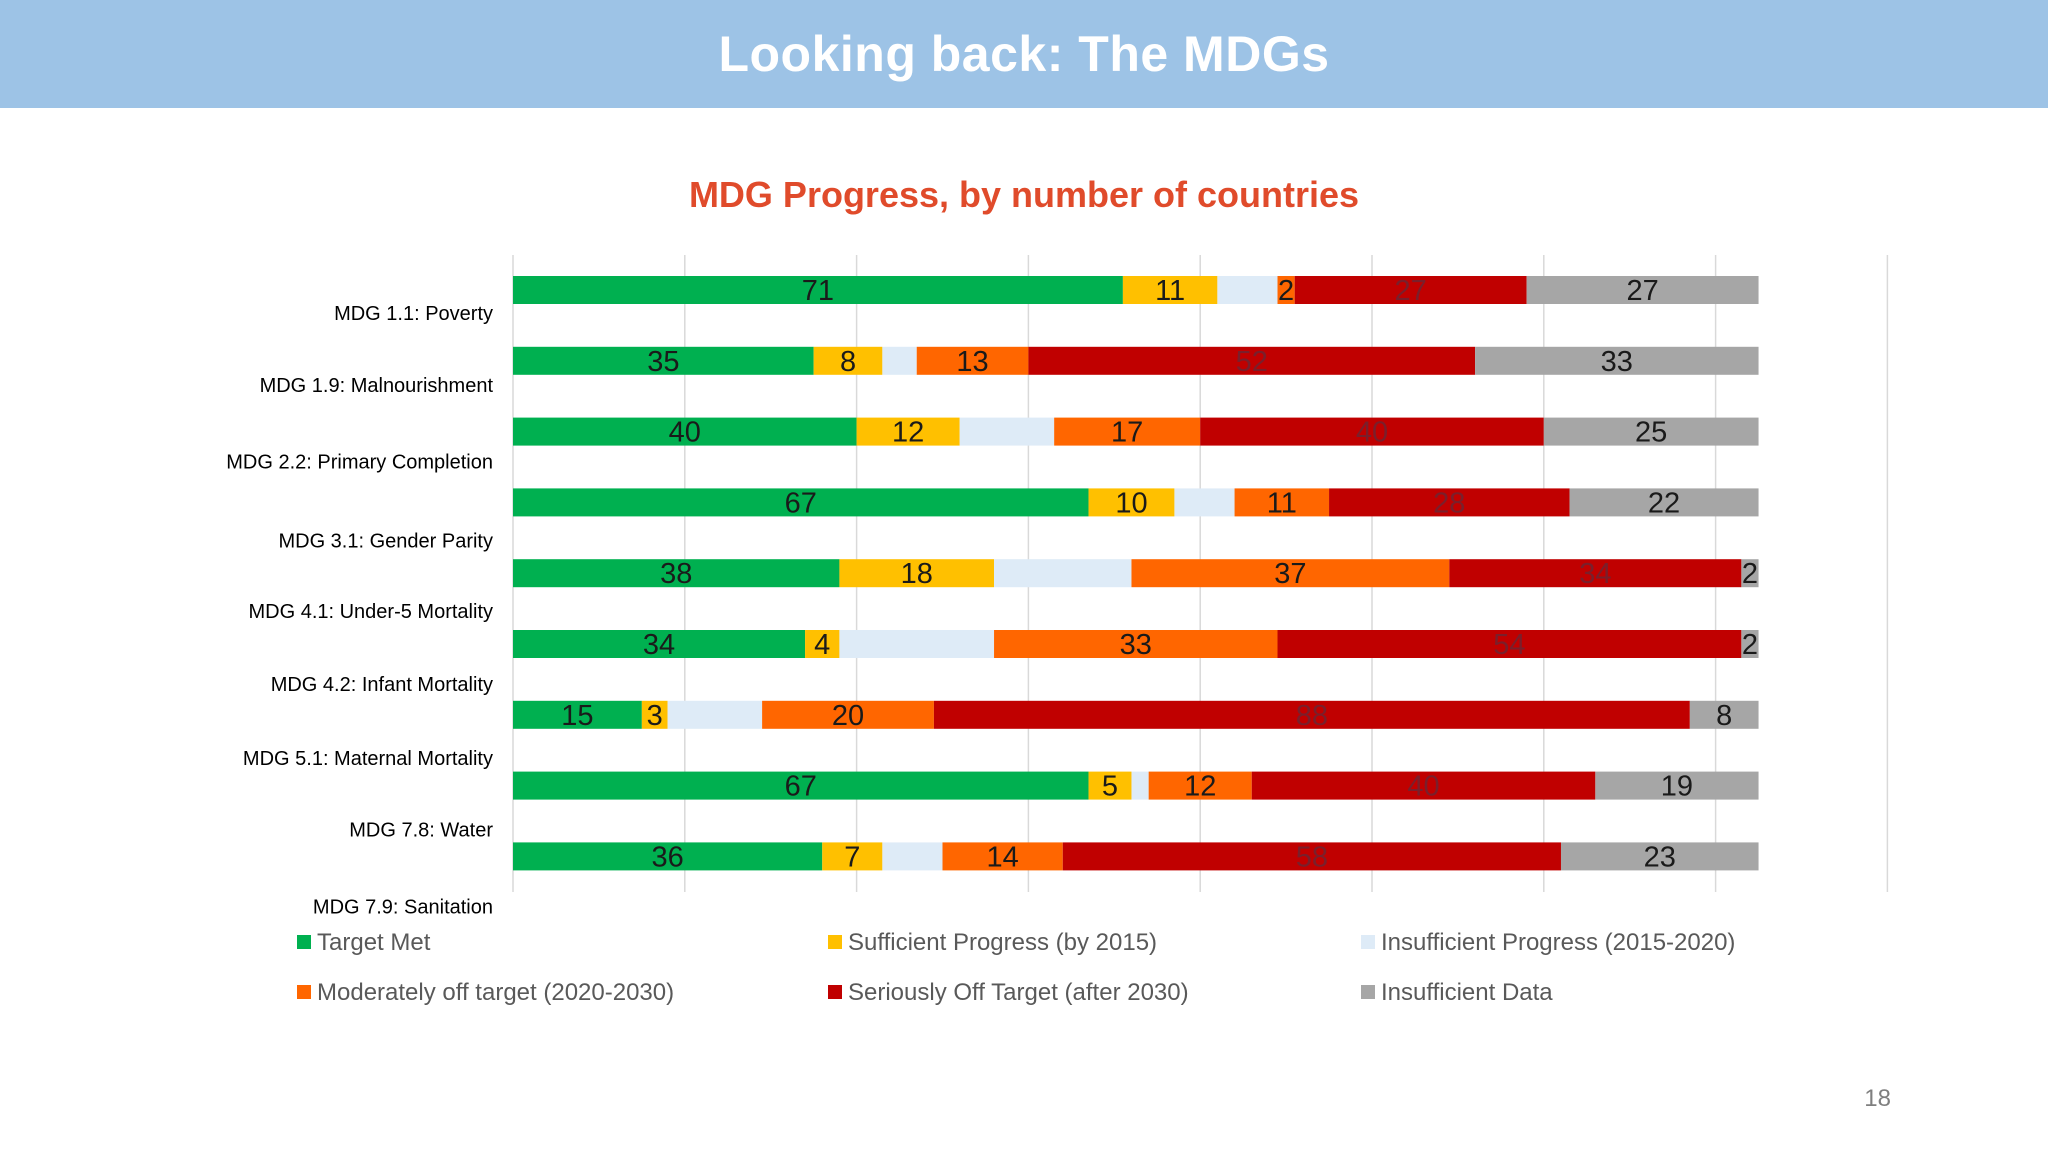 Image resolution: width=2048 pixels, height=1152 pixels. I want to click on data-label: 23, so click(1660, 857).